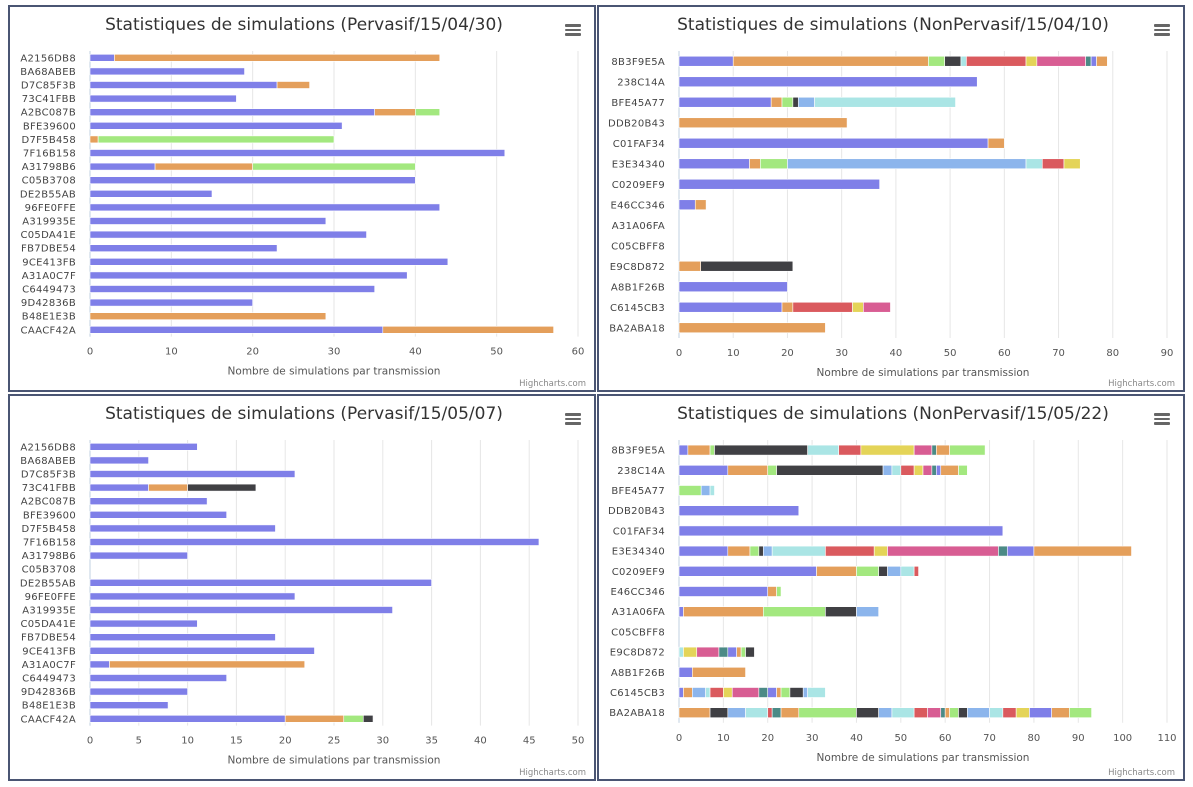 The height and width of the screenshot is (787, 1193). Describe the element at coordinates (637, 653) in the screenshot. I see `category-label: E9C8D872` at that location.